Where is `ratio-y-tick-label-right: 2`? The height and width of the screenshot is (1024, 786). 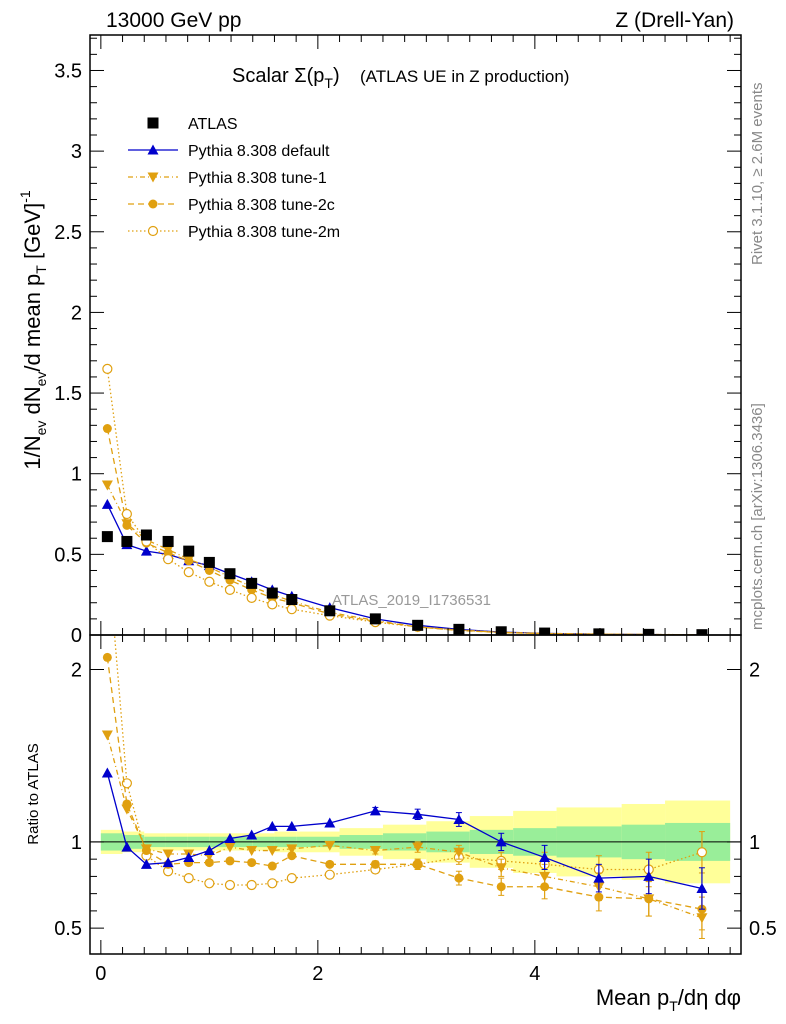
ratio-y-tick-label-right: 2 is located at coordinates (754, 670).